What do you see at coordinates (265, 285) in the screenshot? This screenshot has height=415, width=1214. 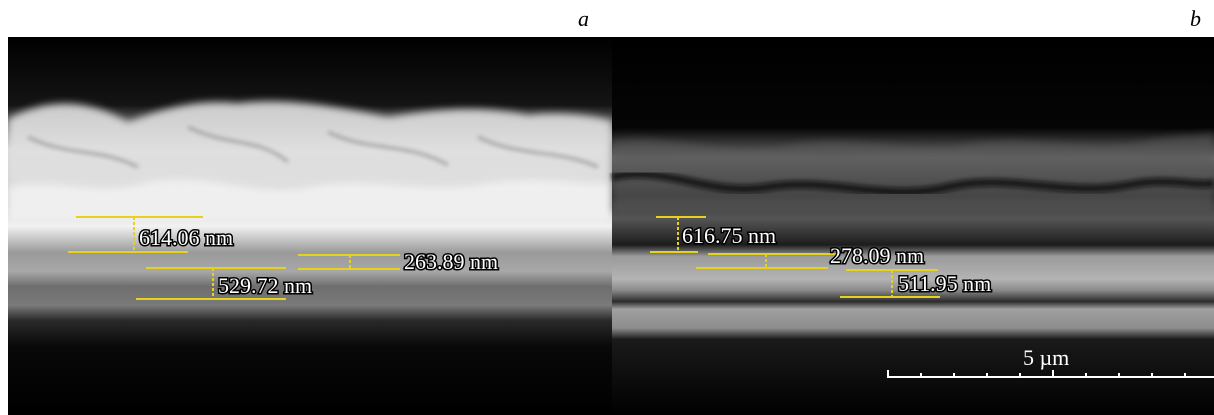 I see `measurement-label-a3: 529.72 nm` at bounding box center [265, 285].